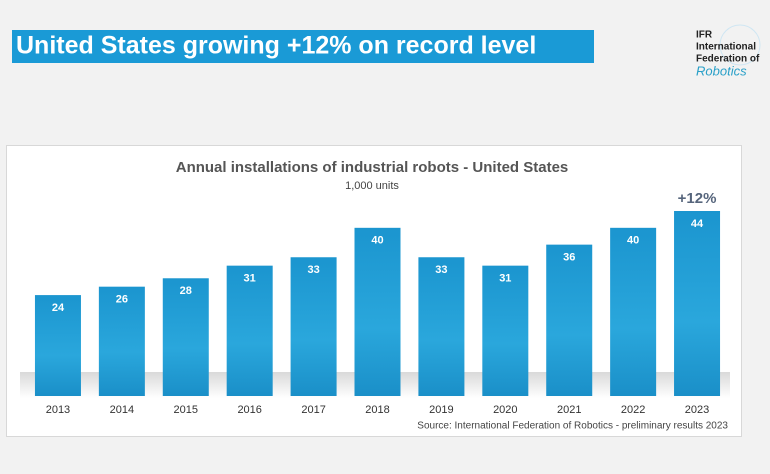  What do you see at coordinates (726, 47) in the screenshot?
I see `logo-text: International` at bounding box center [726, 47].